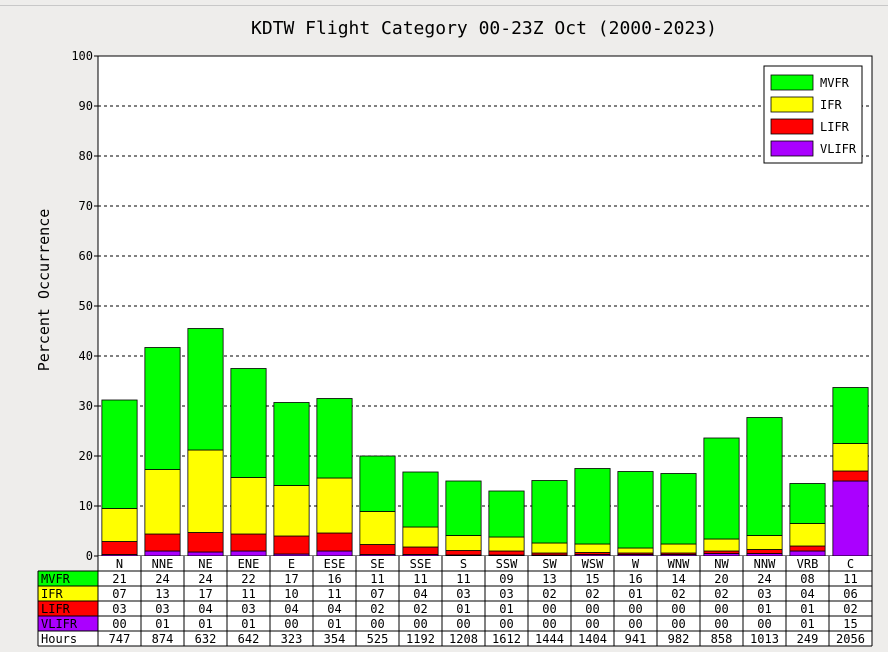 Image resolution: width=888 pixels, height=652 pixels. What do you see at coordinates (506, 553) in the screenshot?
I see `bar-lifr-ssw` at bounding box center [506, 553].